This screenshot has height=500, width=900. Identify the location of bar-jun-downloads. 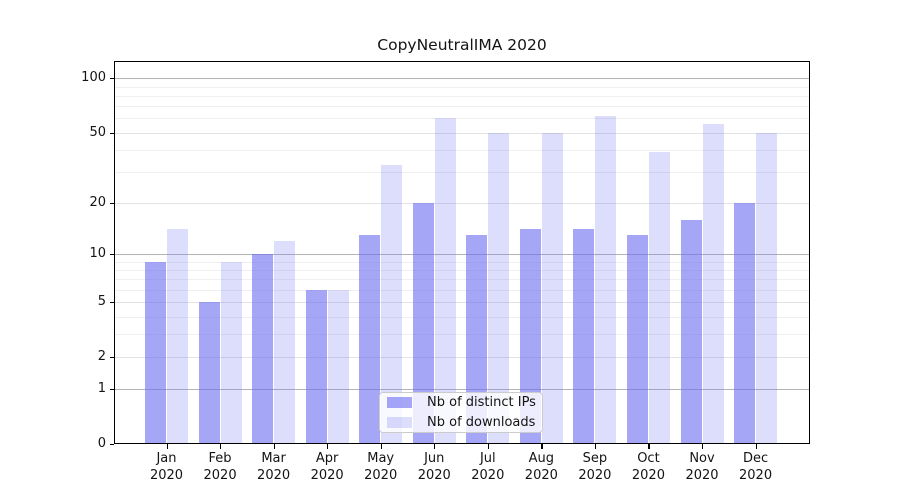
(445, 280).